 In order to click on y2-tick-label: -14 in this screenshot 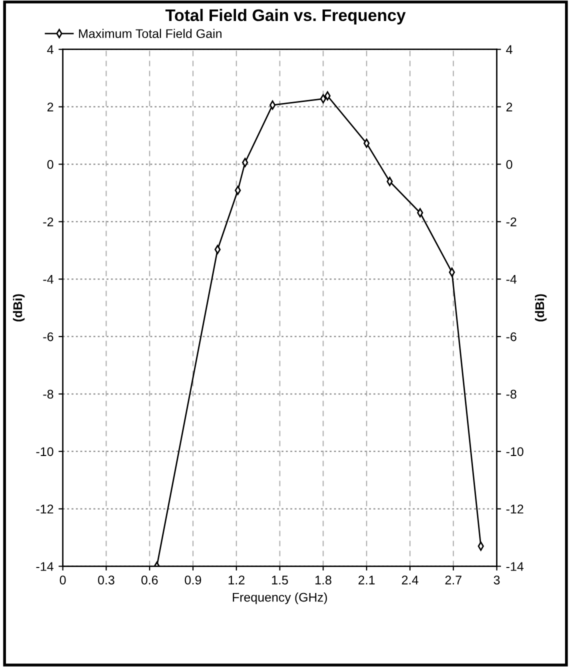, I will do `click(515, 566)`.